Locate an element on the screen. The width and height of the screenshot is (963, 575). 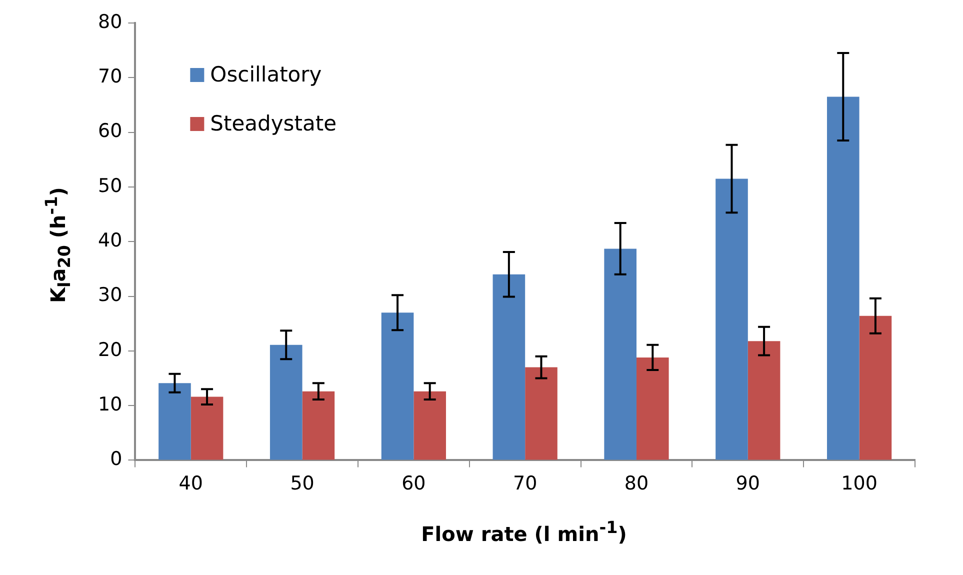
legend-label: Oscillatory is located at coordinates (266, 74).